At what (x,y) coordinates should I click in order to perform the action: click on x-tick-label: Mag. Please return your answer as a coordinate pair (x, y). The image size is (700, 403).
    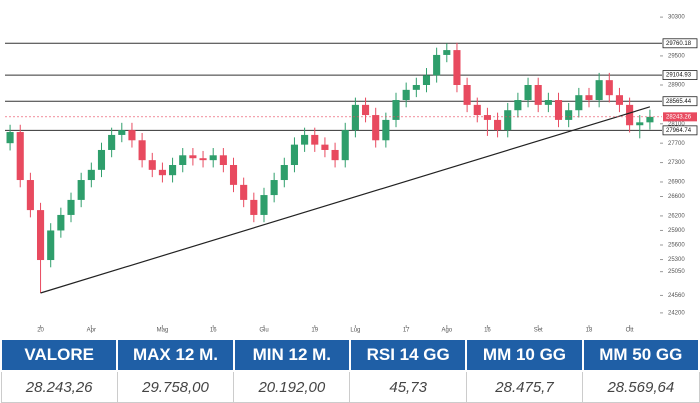
    Looking at the image, I should click on (163, 331).